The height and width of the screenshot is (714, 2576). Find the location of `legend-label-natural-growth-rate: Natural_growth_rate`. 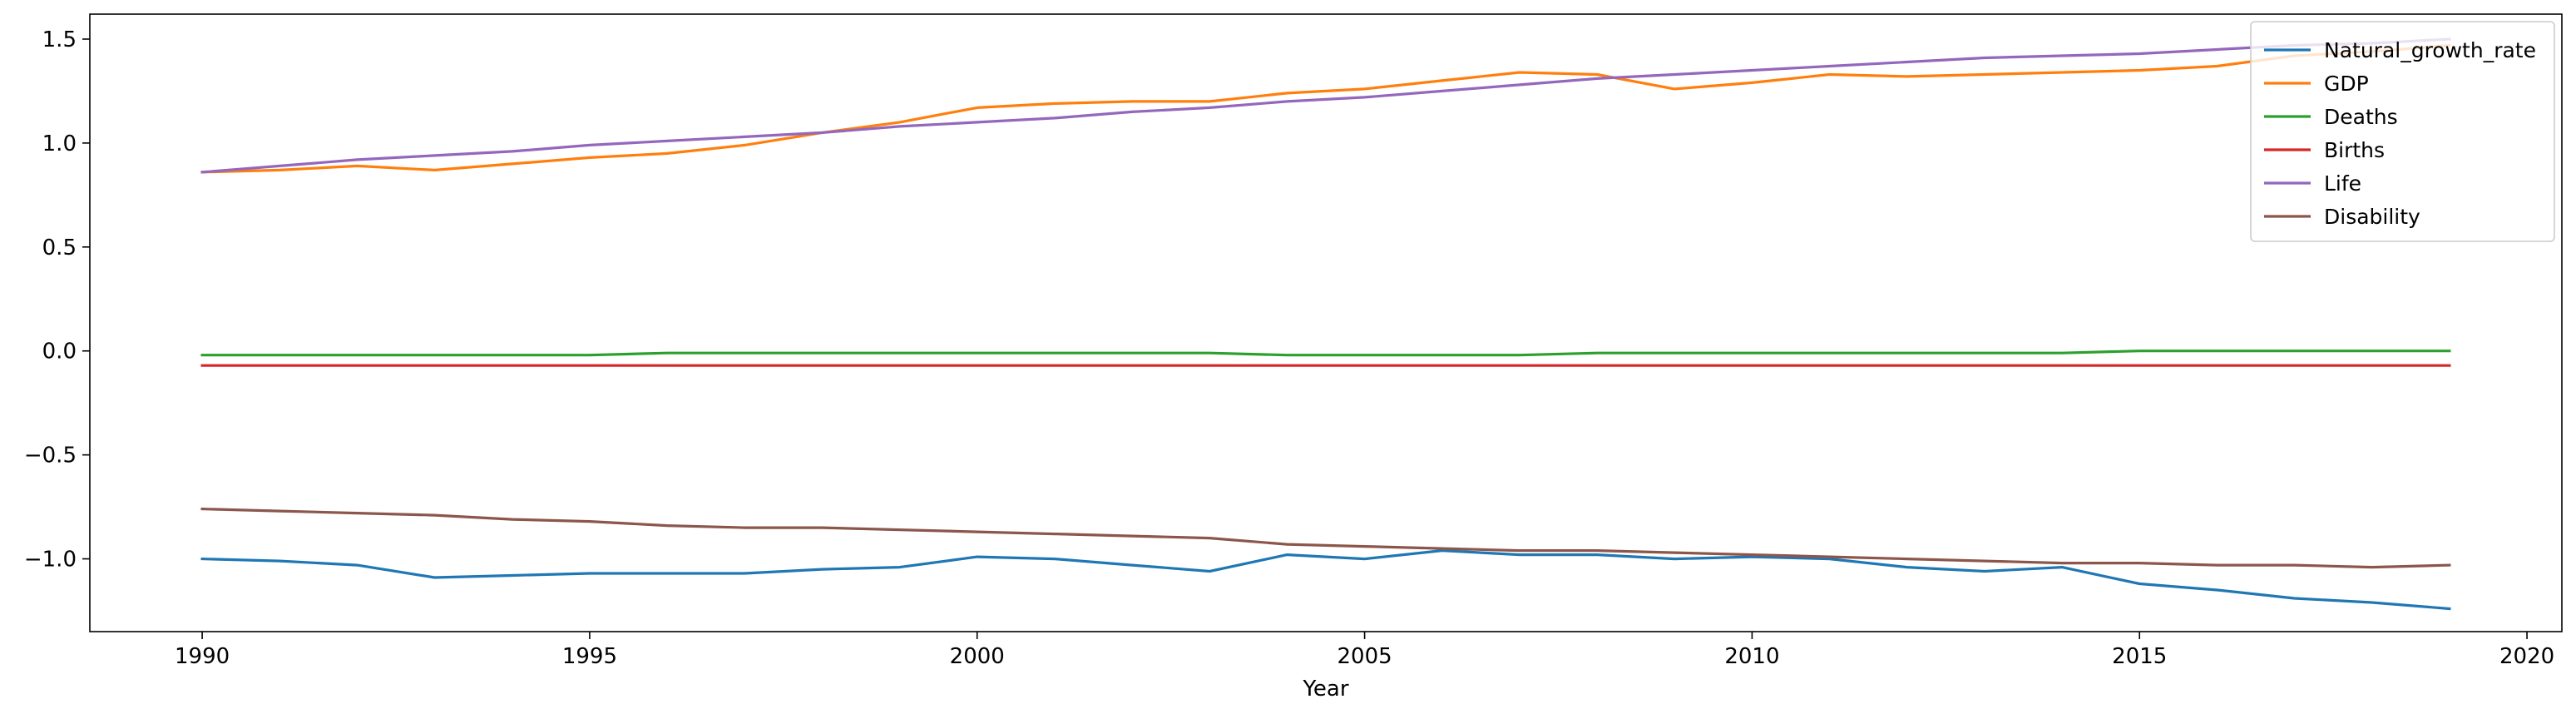

legend-label-natural-growth-rate: Natural_growth_rate is located at coordinates (2430, 50).